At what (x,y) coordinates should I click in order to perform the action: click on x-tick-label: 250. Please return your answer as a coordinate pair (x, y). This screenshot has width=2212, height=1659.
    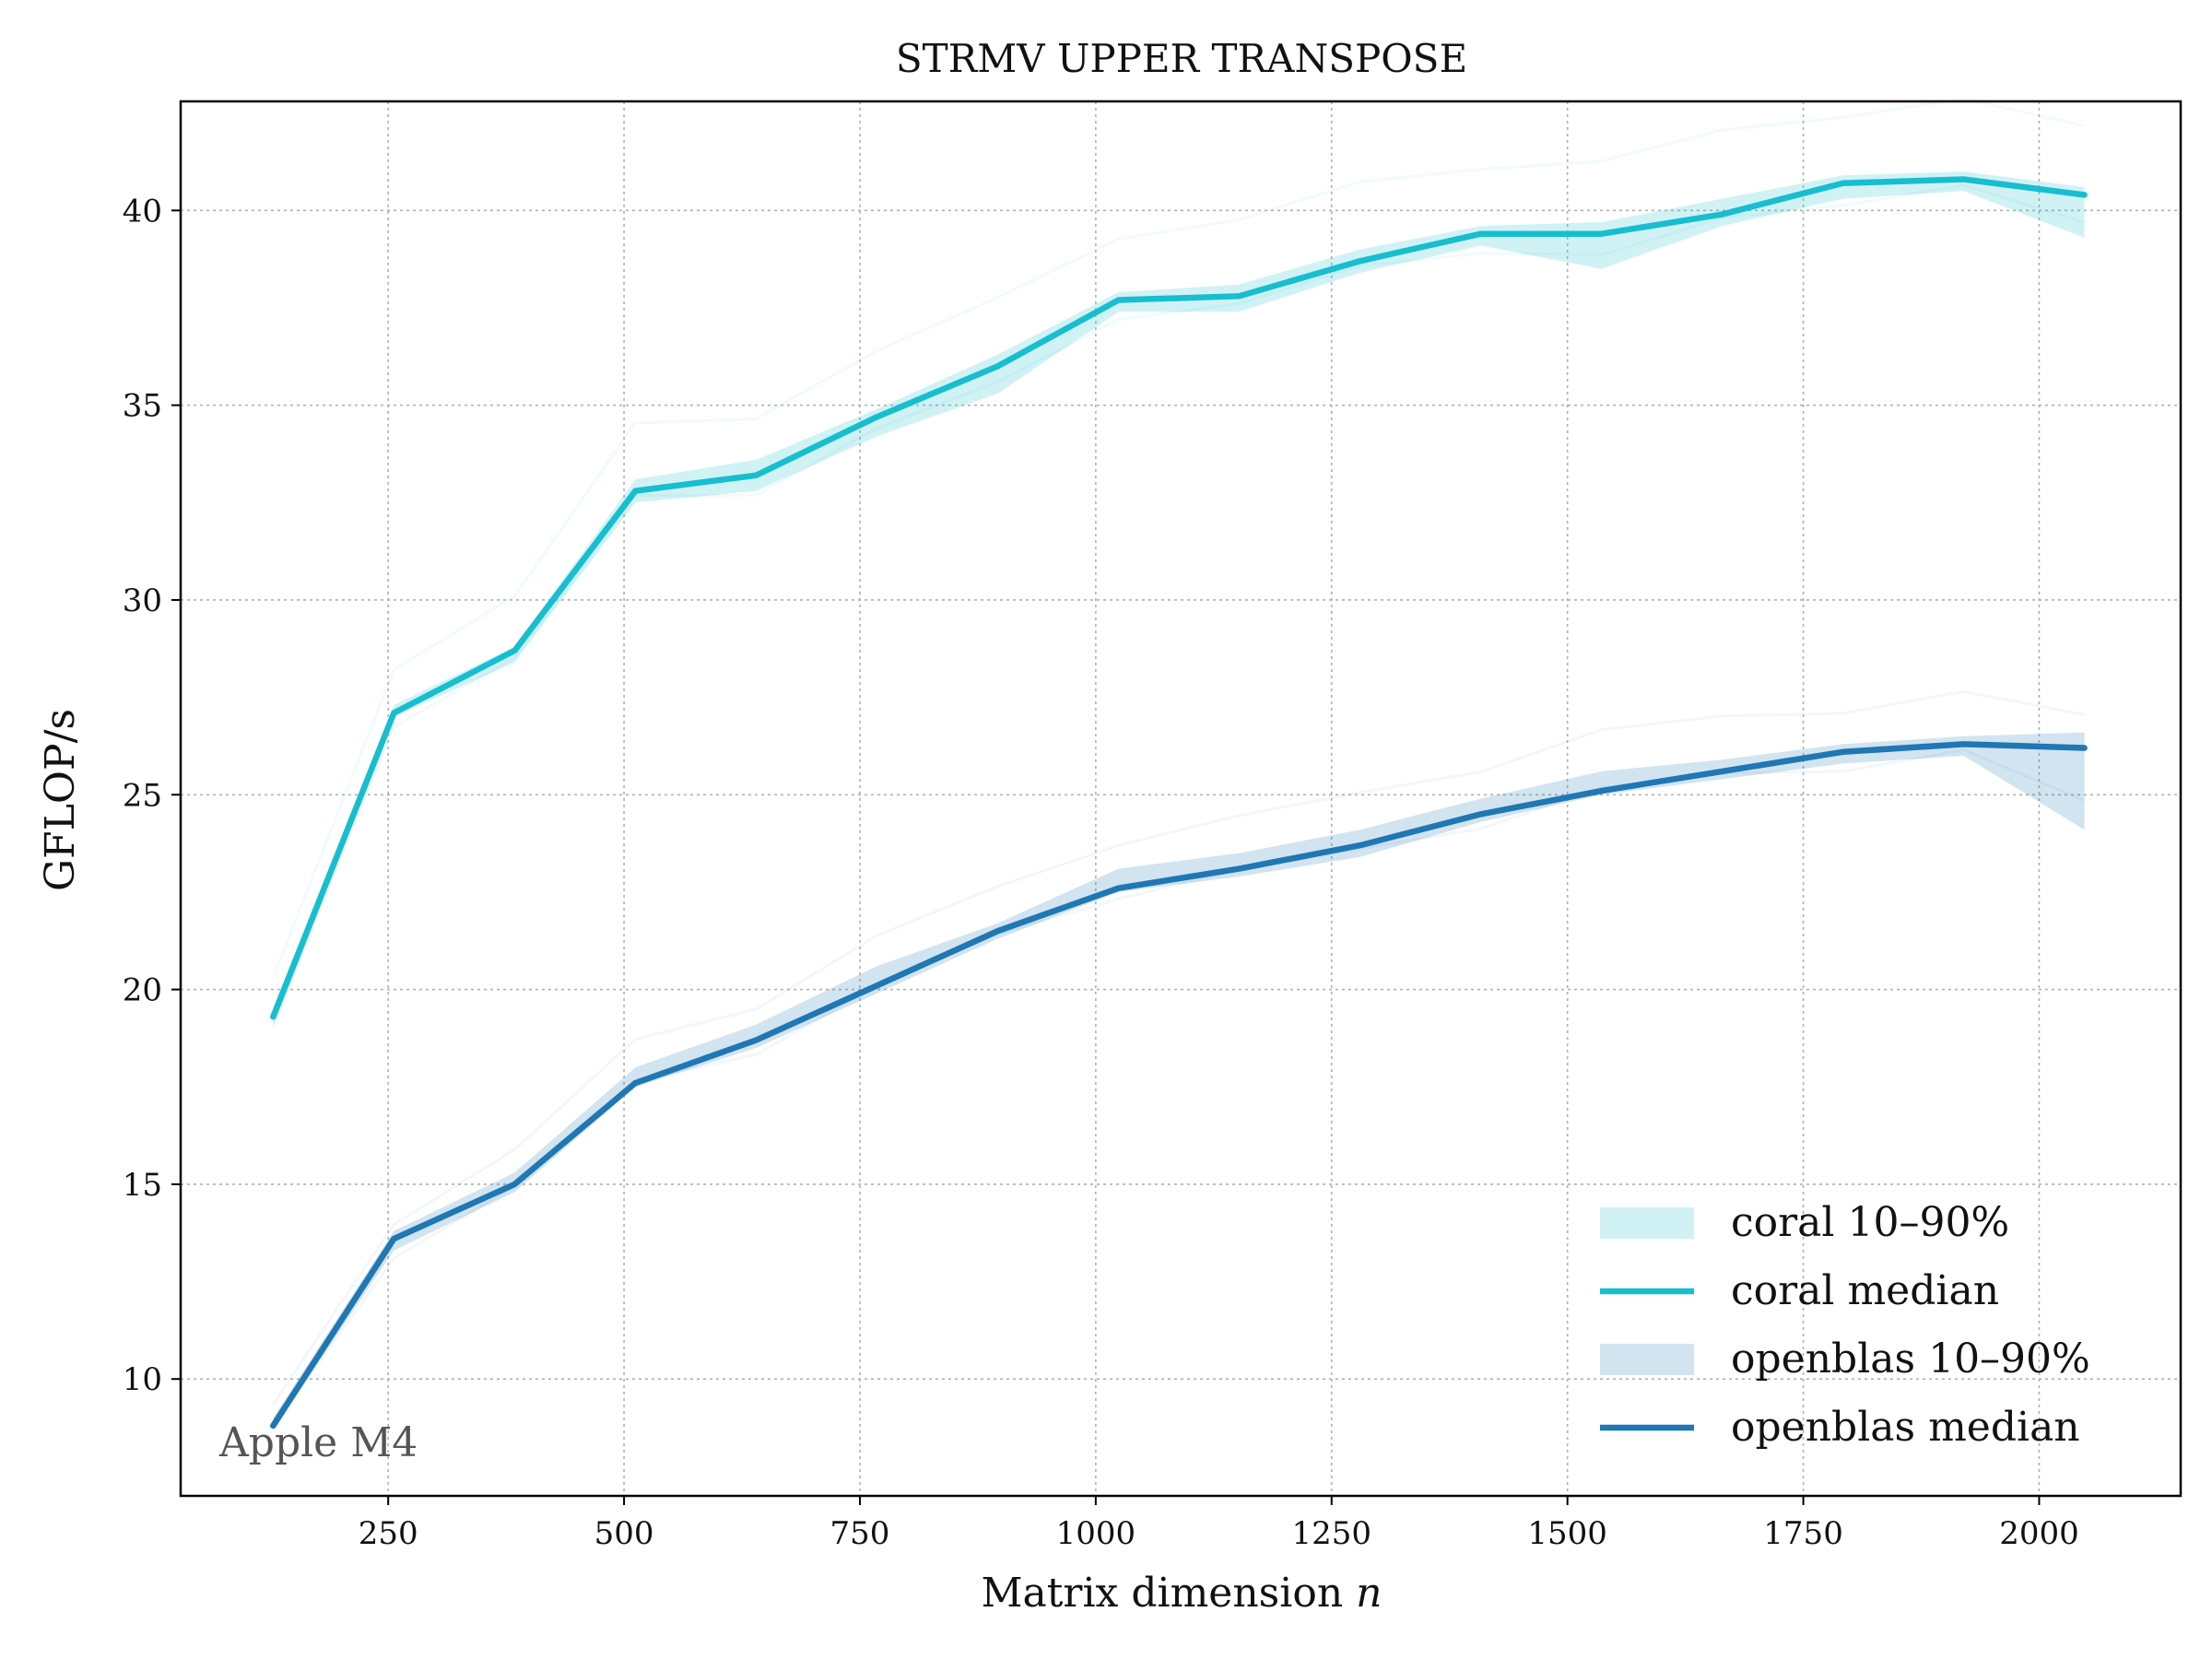
    Looking at the image, I should click on (388, 1533).